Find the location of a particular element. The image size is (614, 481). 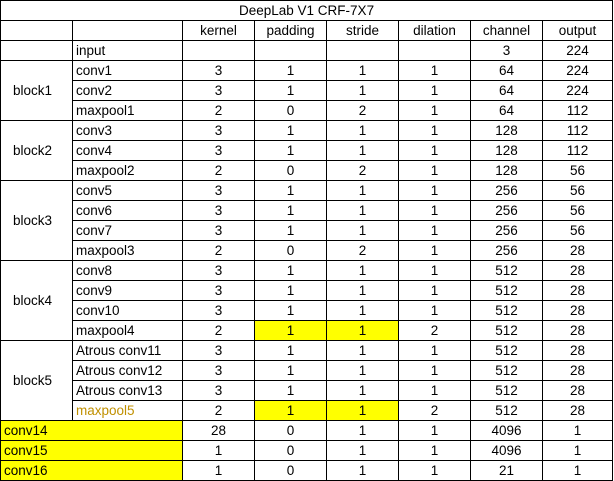

header-dilation: dilation is located at coordinates (434, 30).